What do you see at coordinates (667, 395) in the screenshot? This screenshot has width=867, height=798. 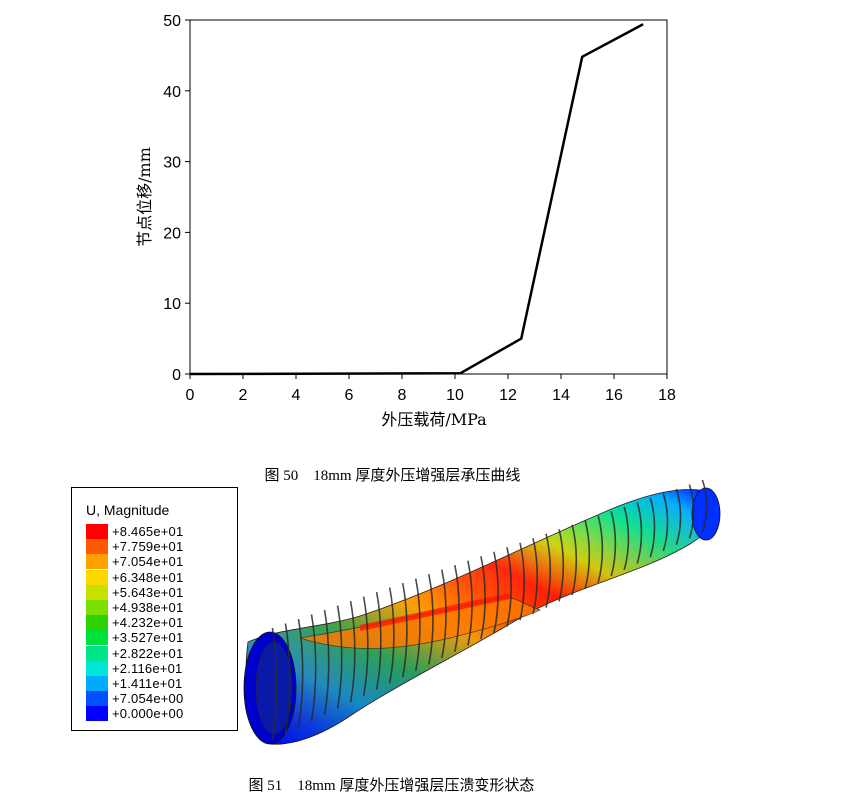 I see `x-tick-label: 18` at bounding box center [667, 395].